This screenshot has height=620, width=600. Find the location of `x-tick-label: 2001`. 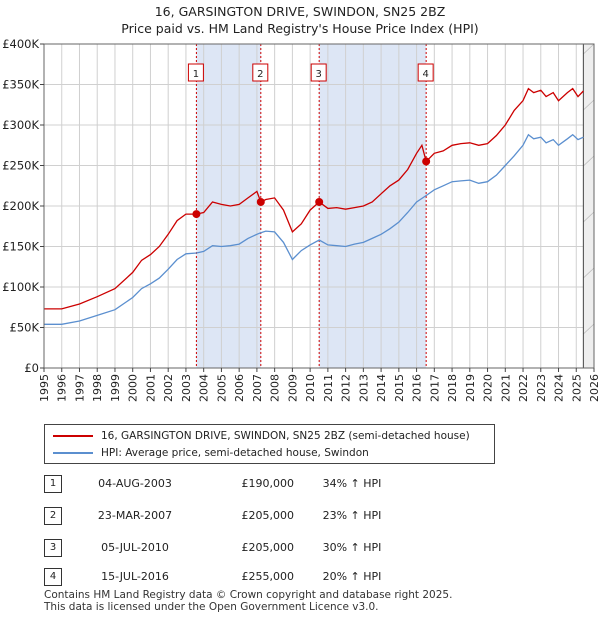

x-tick-label: 2001 is located at coordinates (150, 388).